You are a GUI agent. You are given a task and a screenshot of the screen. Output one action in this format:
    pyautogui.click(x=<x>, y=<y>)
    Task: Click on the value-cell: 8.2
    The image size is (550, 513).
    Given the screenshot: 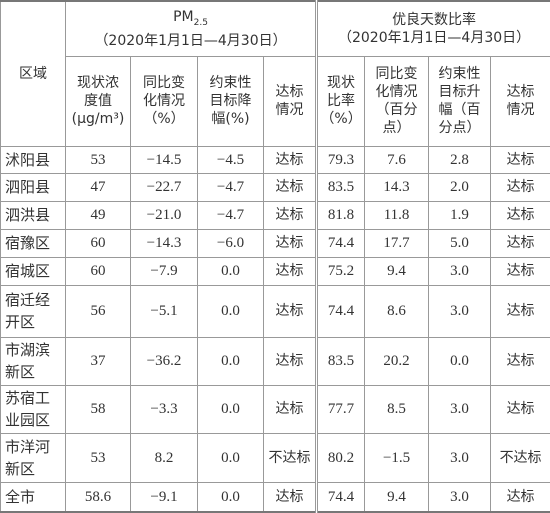 What is the action you would take?
    pyautogui.click(x=164, y=457)
    